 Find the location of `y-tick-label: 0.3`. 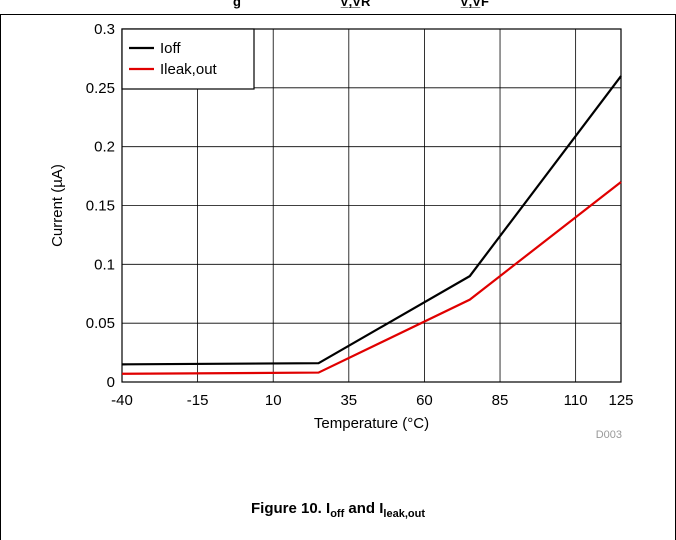

y-tick-label: 0.3 is located at coordinates (104, 29).